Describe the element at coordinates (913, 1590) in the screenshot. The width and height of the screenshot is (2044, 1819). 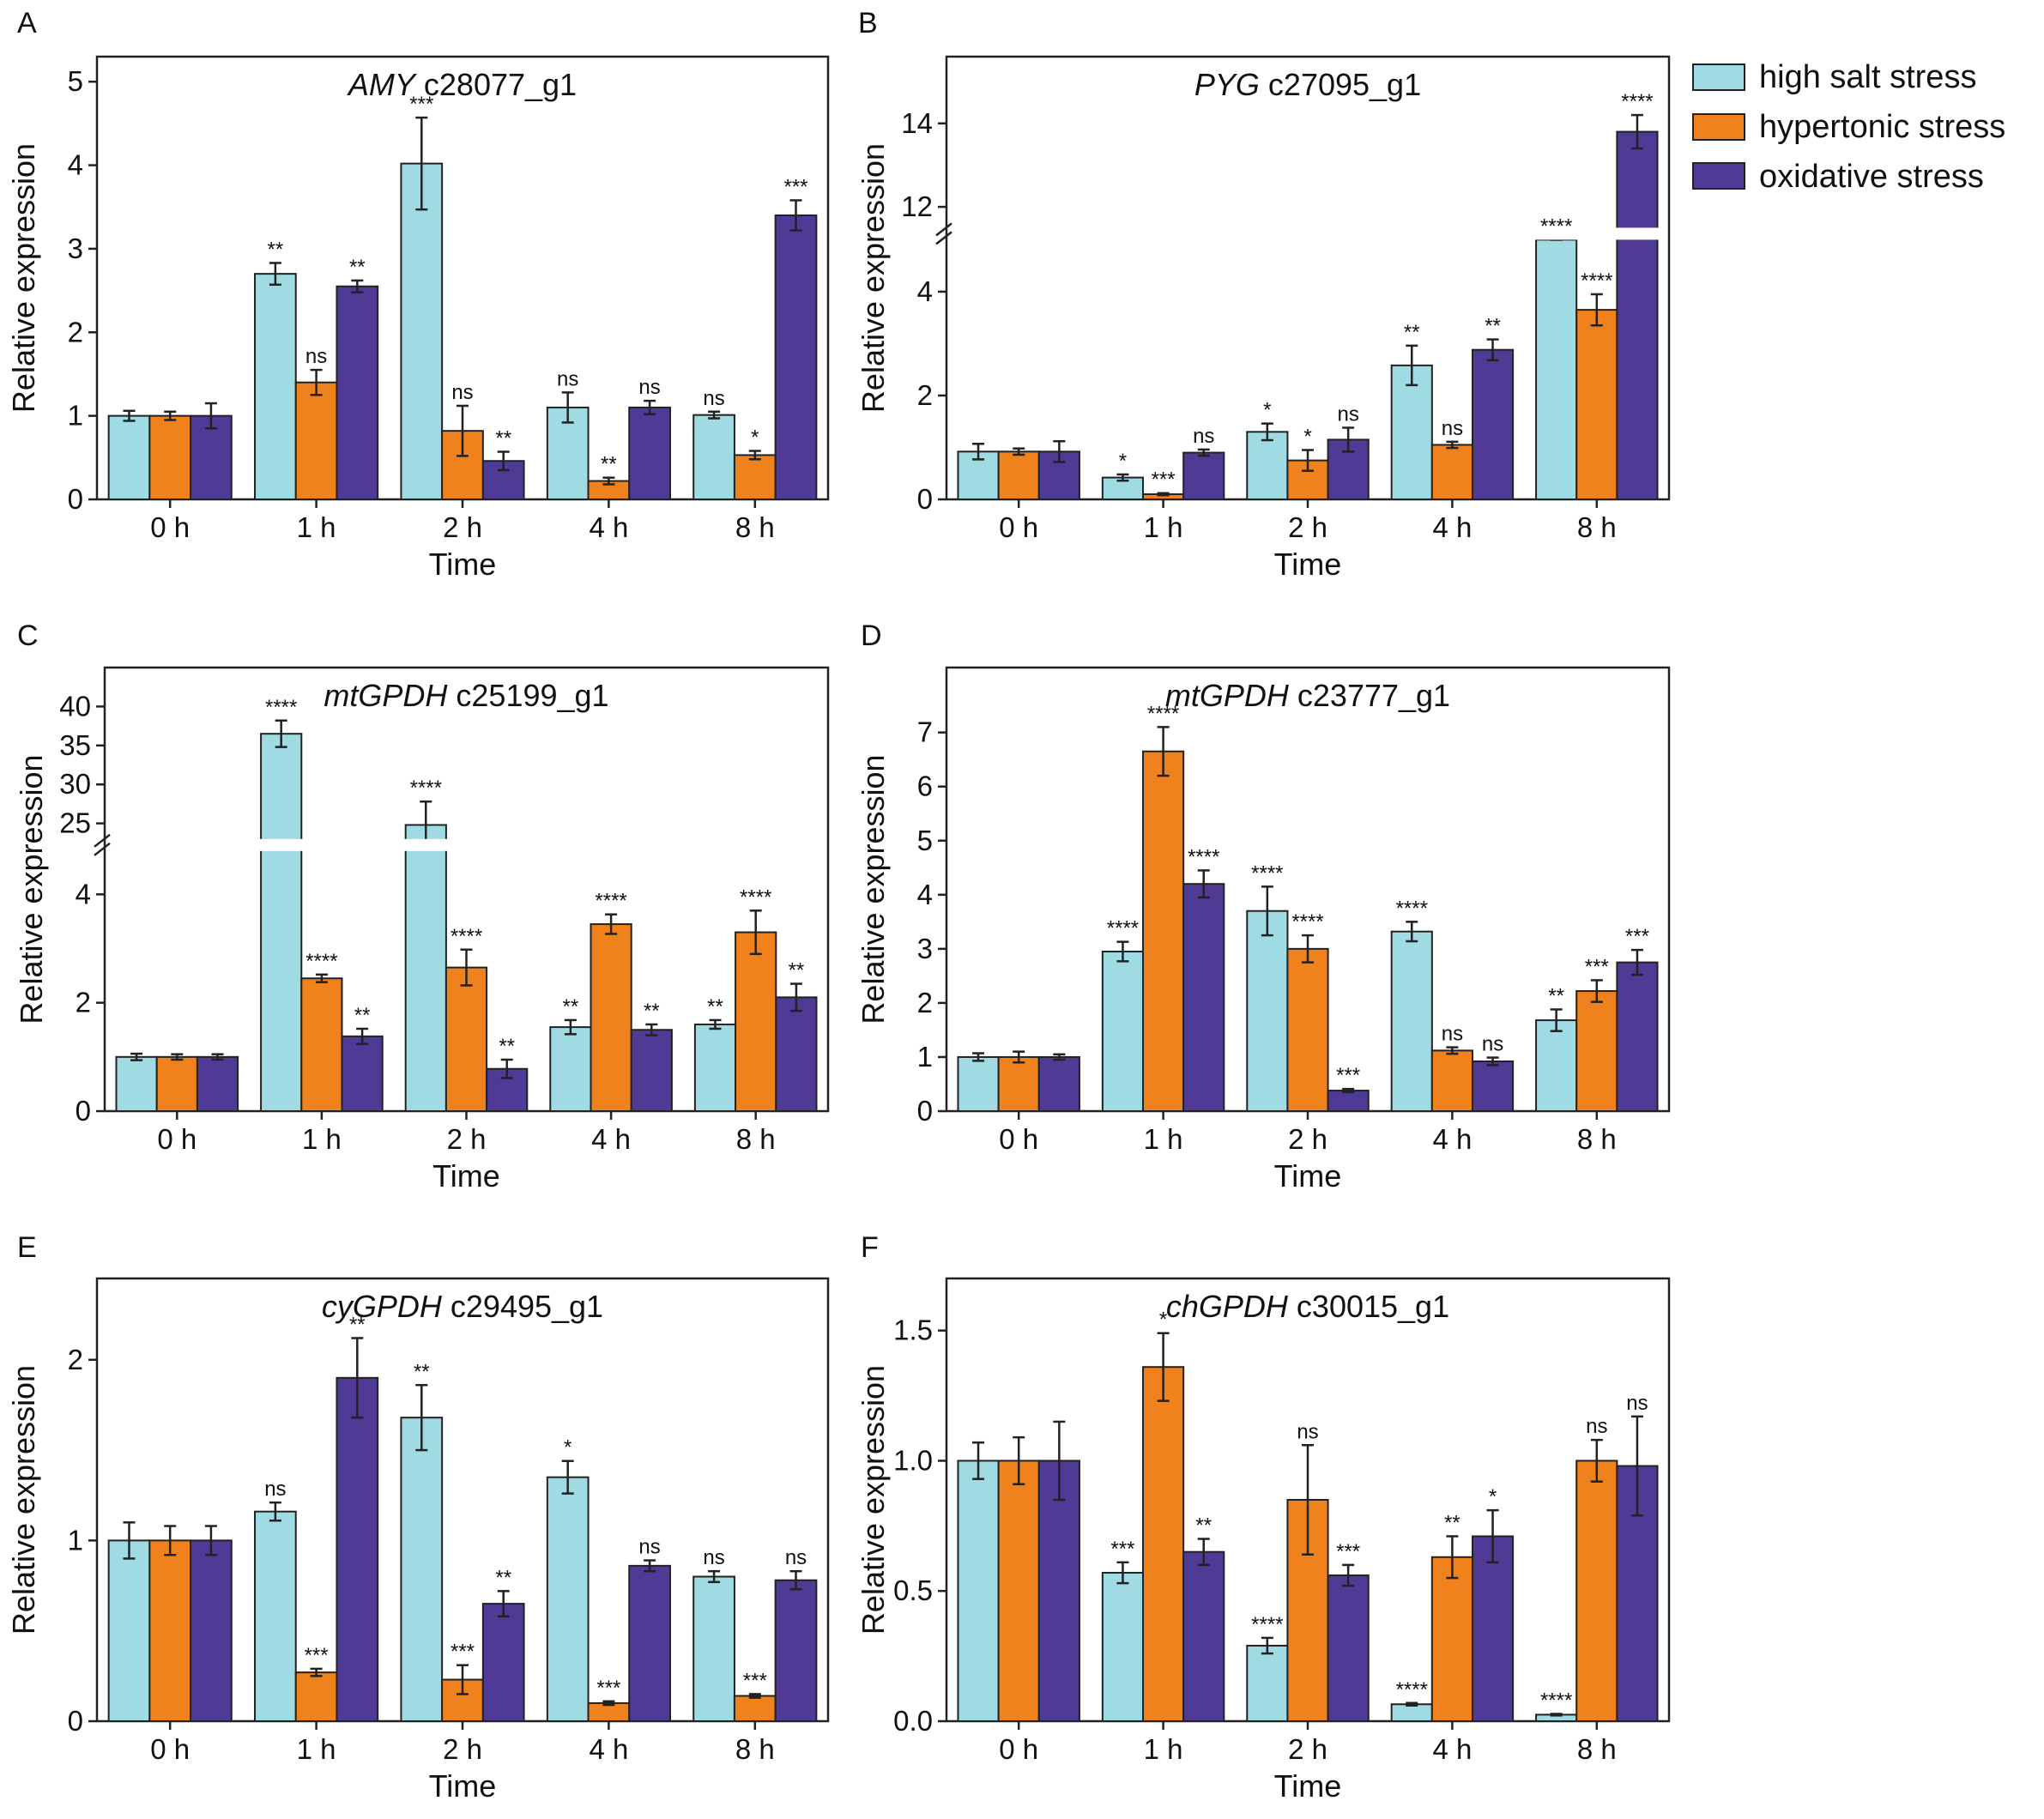
I see `y-tick-label: 0.5` at that location.